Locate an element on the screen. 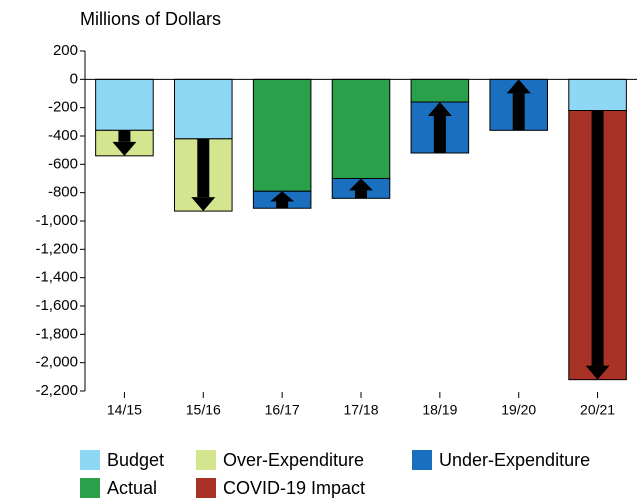 This screenshot has width=637, height=501. x-tick-label: 18/19 is located at coordinates (439, 410).